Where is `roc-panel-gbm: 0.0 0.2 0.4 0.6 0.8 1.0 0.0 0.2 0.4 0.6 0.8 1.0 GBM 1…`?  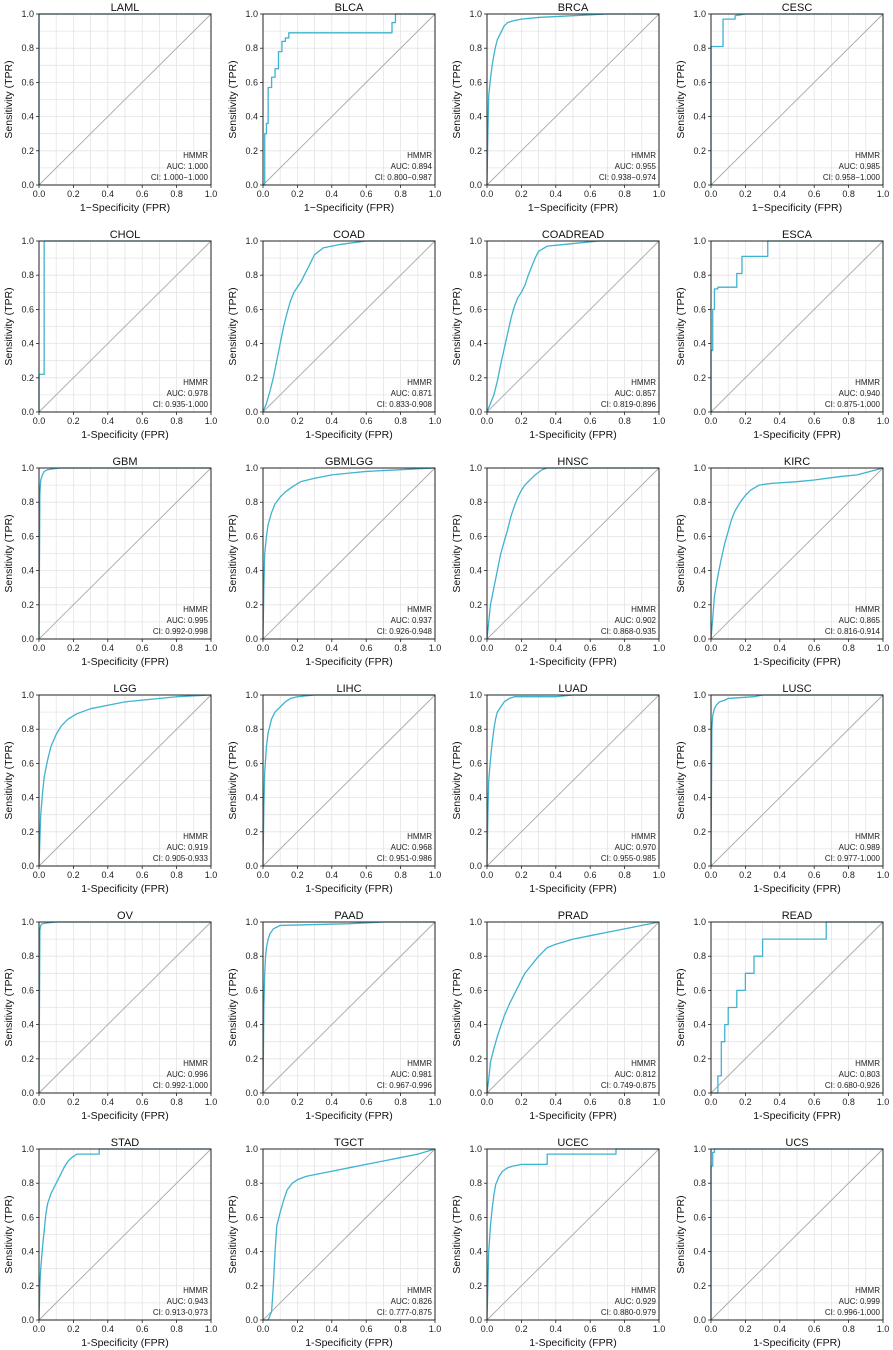 roc-panel-gbm: 0.0 0.2 0.4 0.6 0.8 1.0 0.0 0.2 0.4 0.6 0.8 1.0 GBM 1… is located at coordinates (110, 562).